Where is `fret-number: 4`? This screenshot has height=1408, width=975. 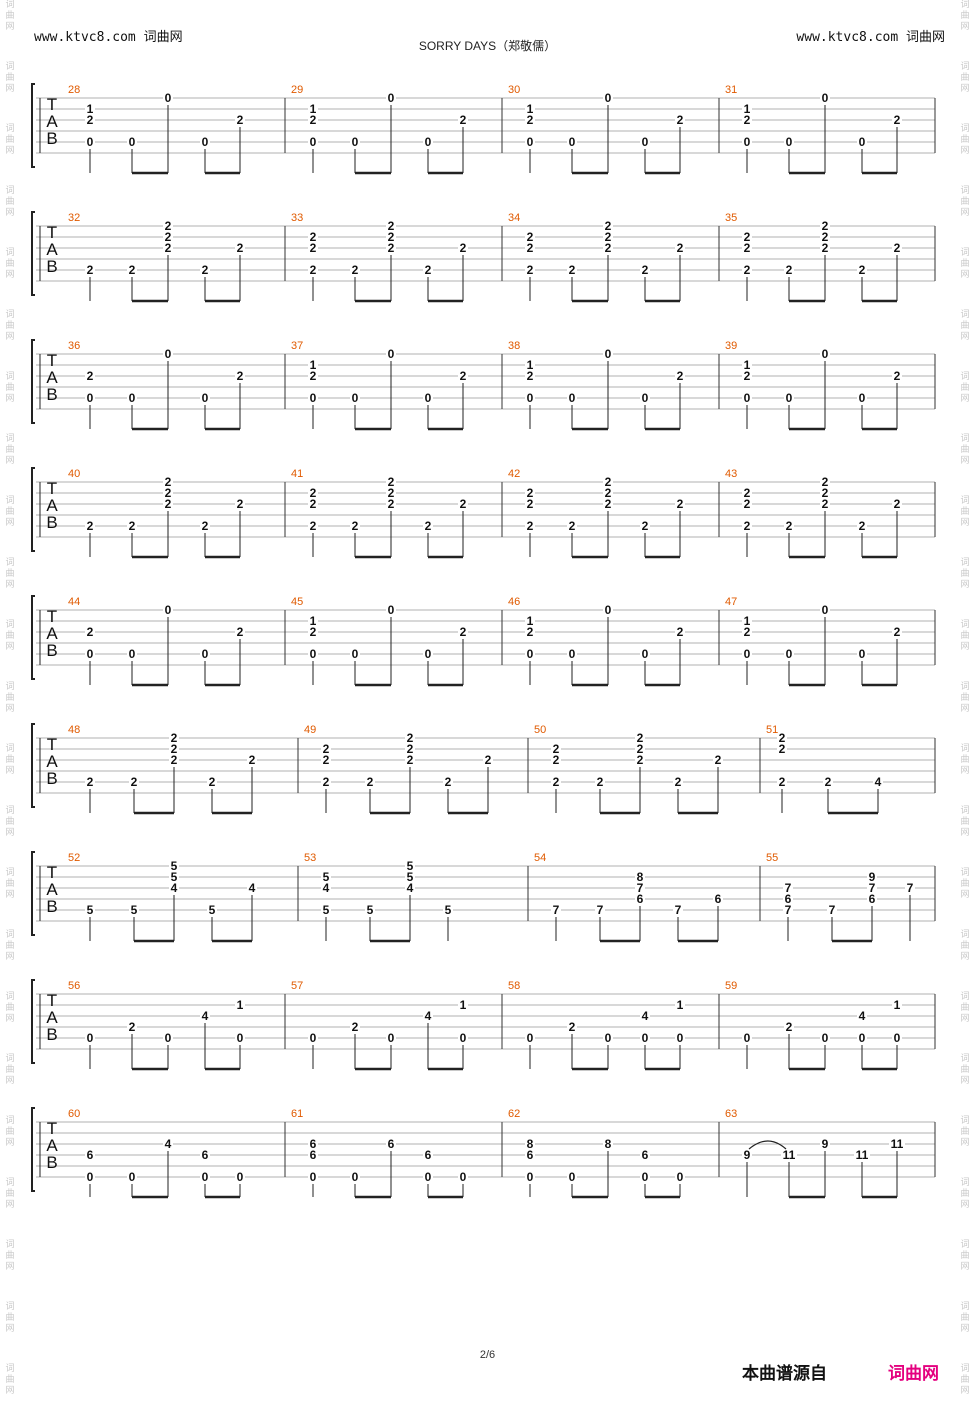
fret-number: 4 is located at coordinates (410, 888).